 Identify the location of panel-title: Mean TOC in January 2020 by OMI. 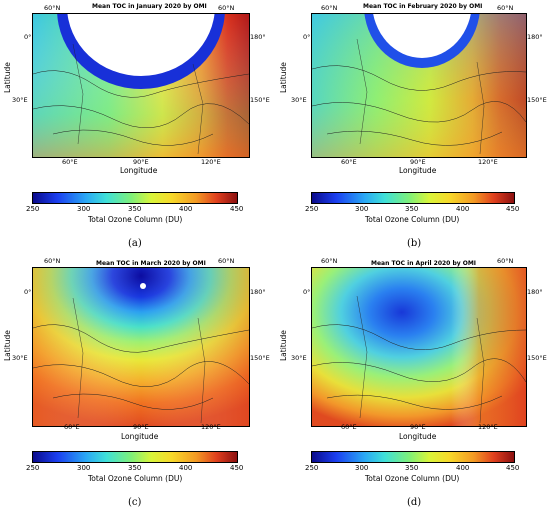
(149, 6).